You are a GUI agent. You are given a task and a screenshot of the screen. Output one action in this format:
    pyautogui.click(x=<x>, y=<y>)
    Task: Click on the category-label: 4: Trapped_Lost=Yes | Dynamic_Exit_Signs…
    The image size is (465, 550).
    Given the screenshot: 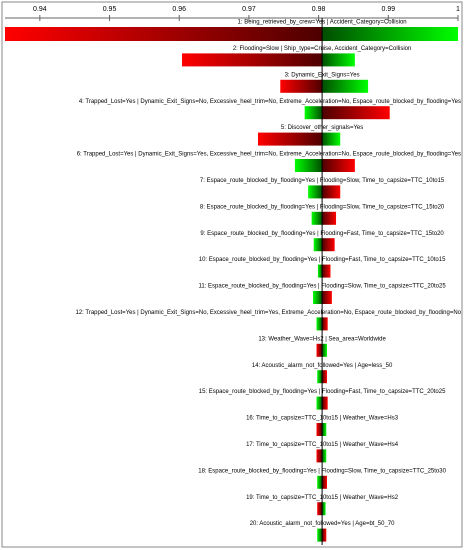 What is the action you would take?
    pyautogui.click(x=270, y=102)
    